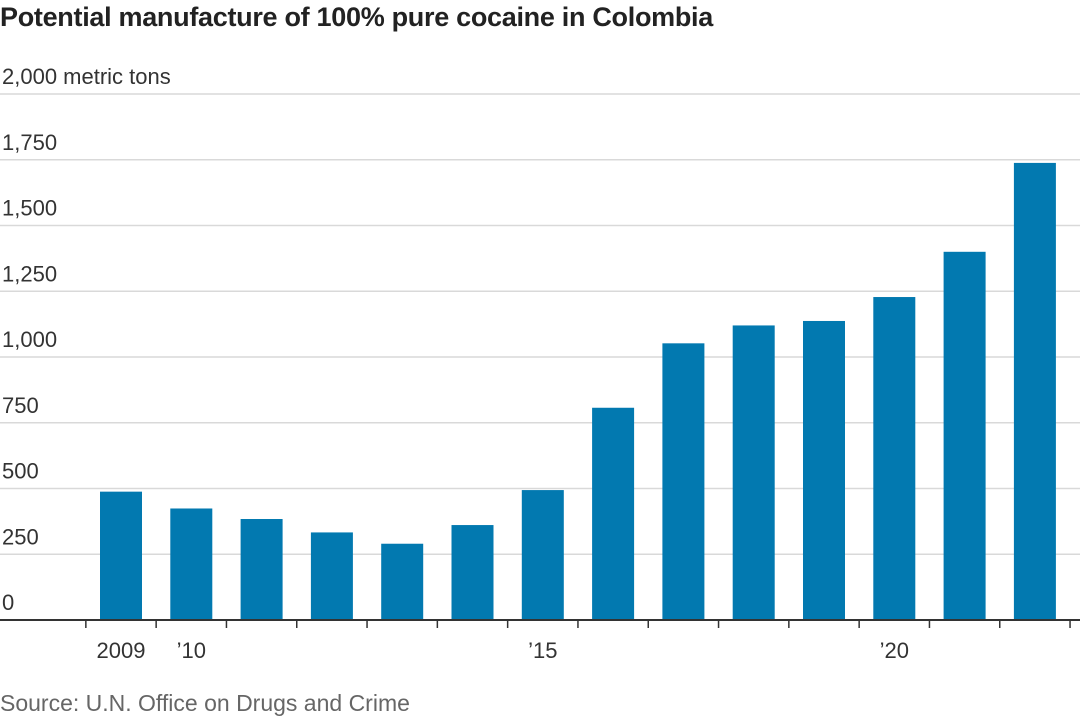 Image resolution: width=1080 pixels, height=720 pixels. What do you see at coordinates (964, 436) in the screenshot?
I see `bar-2021` at bounding box center [964, 436].